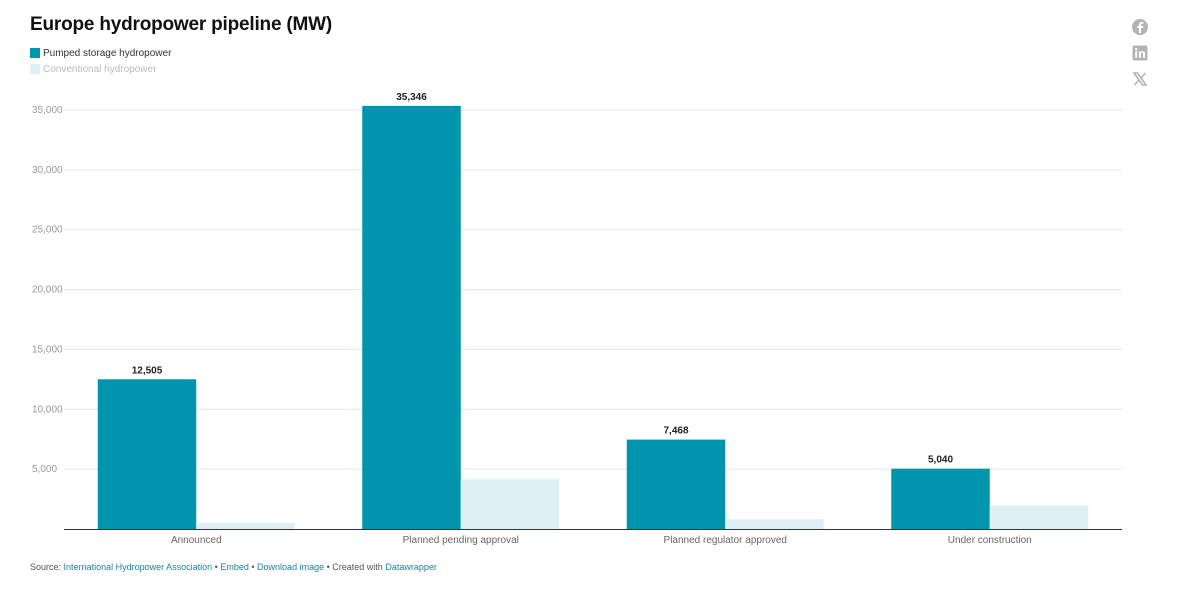 The image size is (1179, 599). What do you see at coordinates (44, 469) in the screenshot?
I see `y-tick-label: 5,000` at bounding box center [44, 469].